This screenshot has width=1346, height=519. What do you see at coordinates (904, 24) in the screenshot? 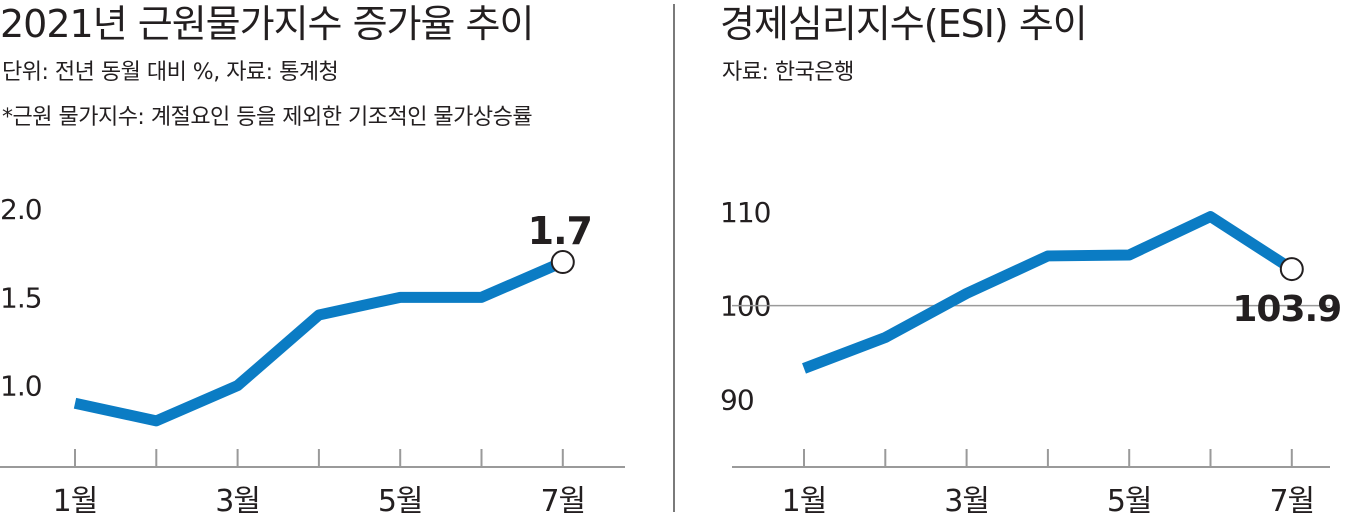
I see `chart-title: 경제심리지수(ESI) 추이` at bounding box center [904, 24].